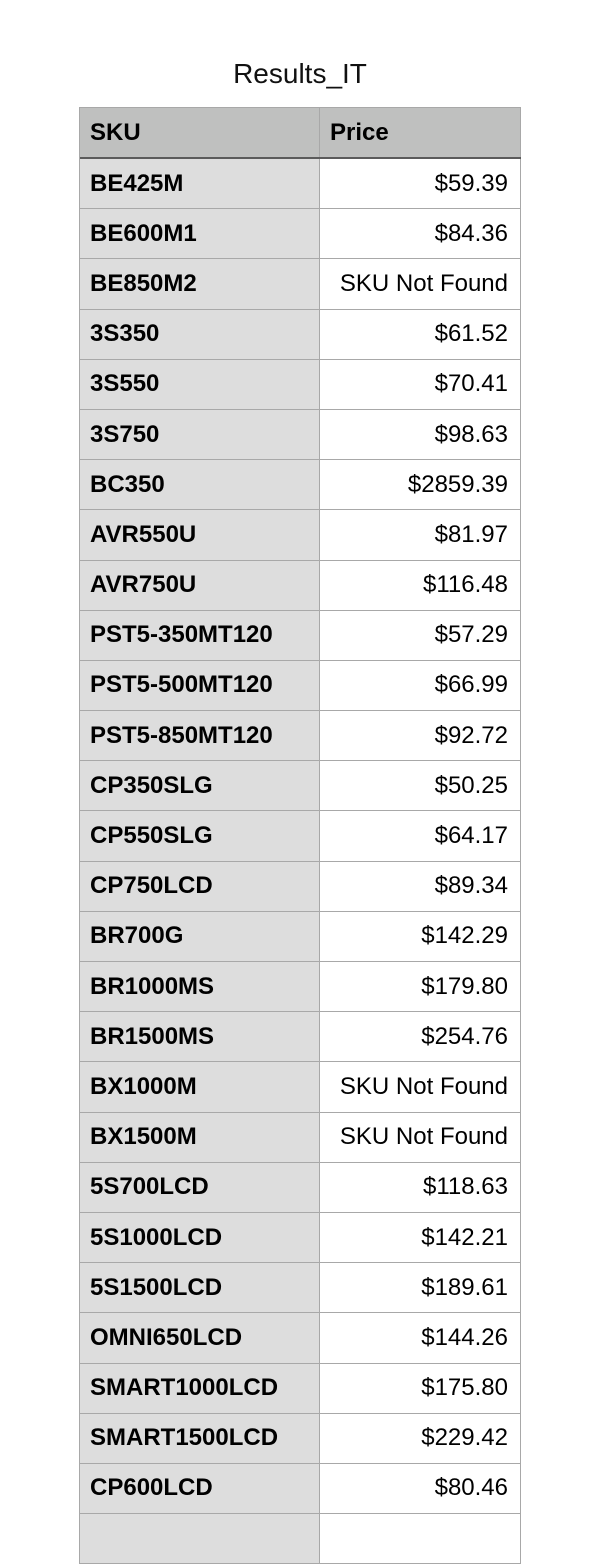 The width and height of the screenshot is (615, 1564). What do you see at coordinates (420, 936) in the screenshot?
I see `price-cell: $142.29` at bounding box center [420, 936].